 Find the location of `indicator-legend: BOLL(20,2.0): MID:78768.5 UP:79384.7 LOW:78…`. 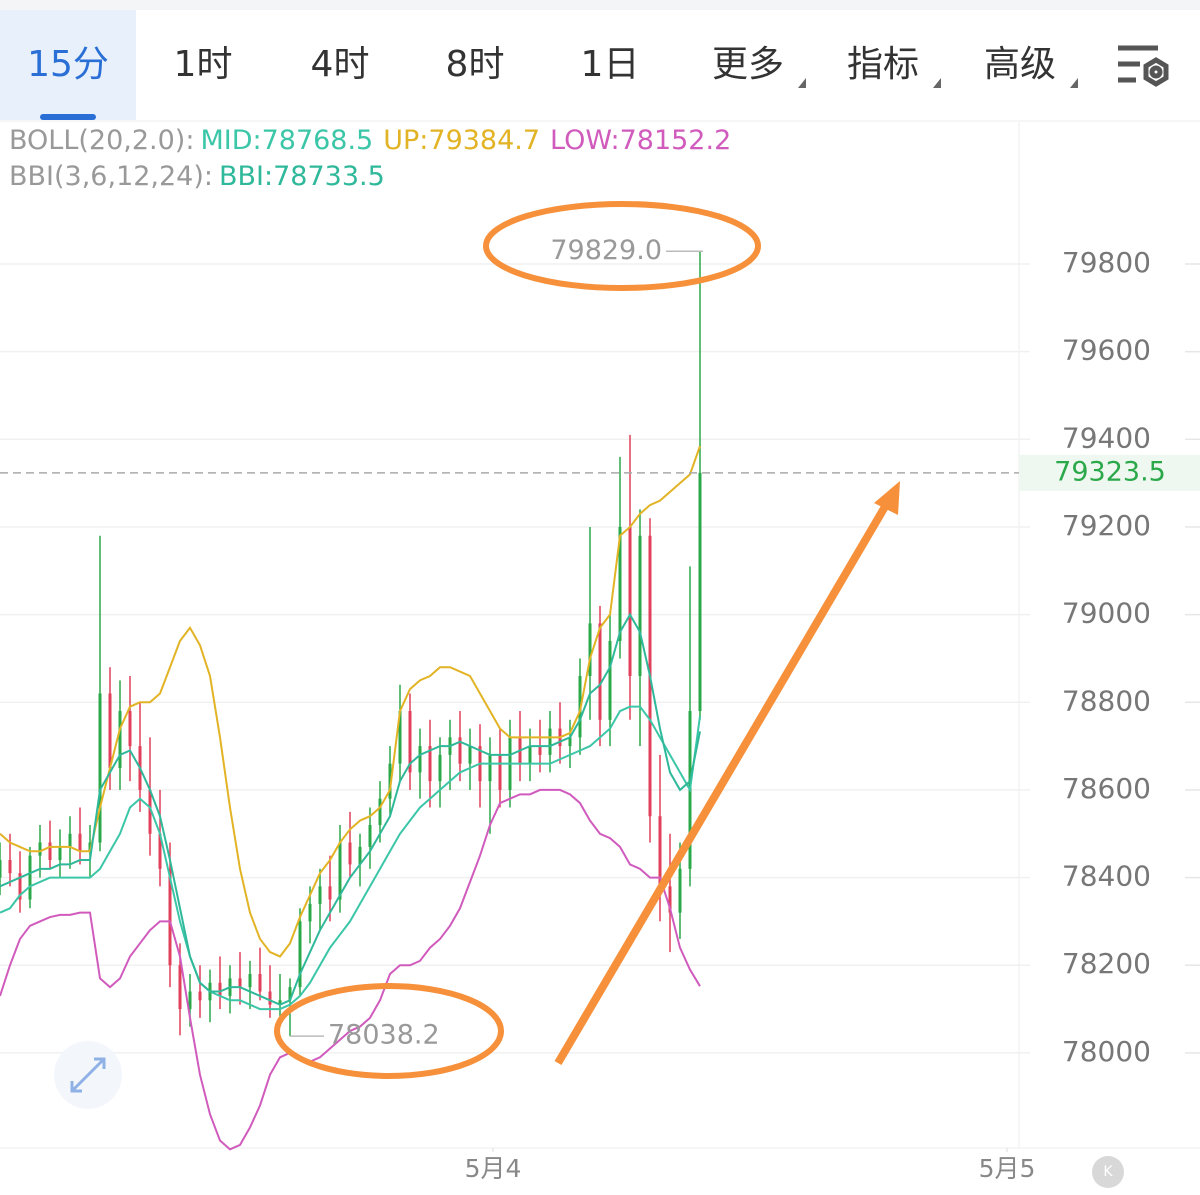

indicator-legend: BOLL(20,2.0): MID:78768.5 UP:79384.7 LOW:78… is located at coordinates (370, 140).